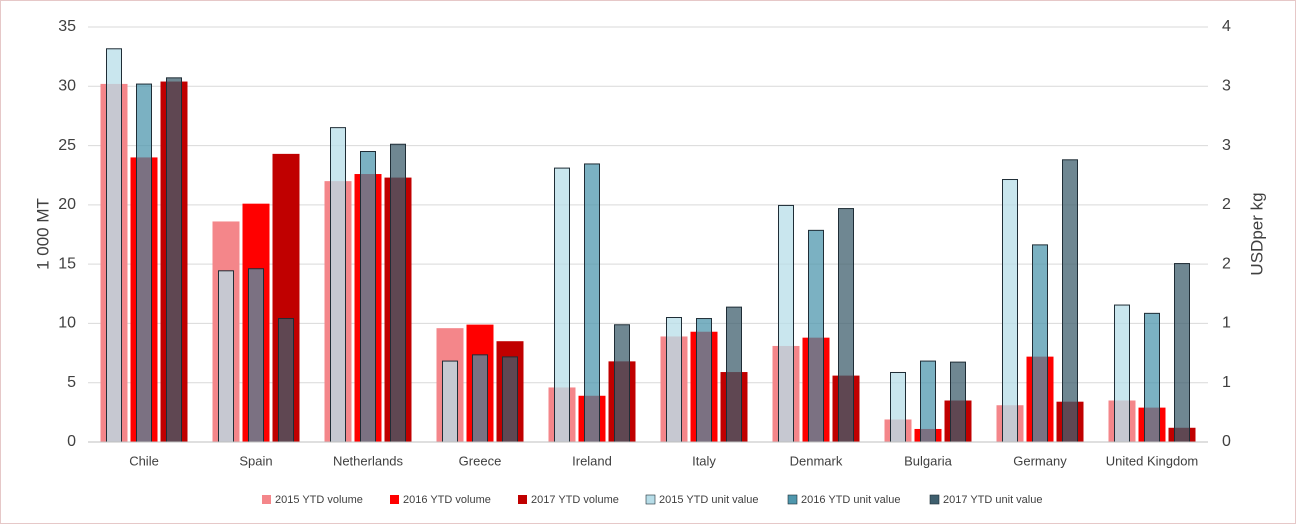 This screenshot has width=1296, height=524. Describe the element at coordinates (71, 382) in the screenshot. I see `y-tick-label: 5` at that location.